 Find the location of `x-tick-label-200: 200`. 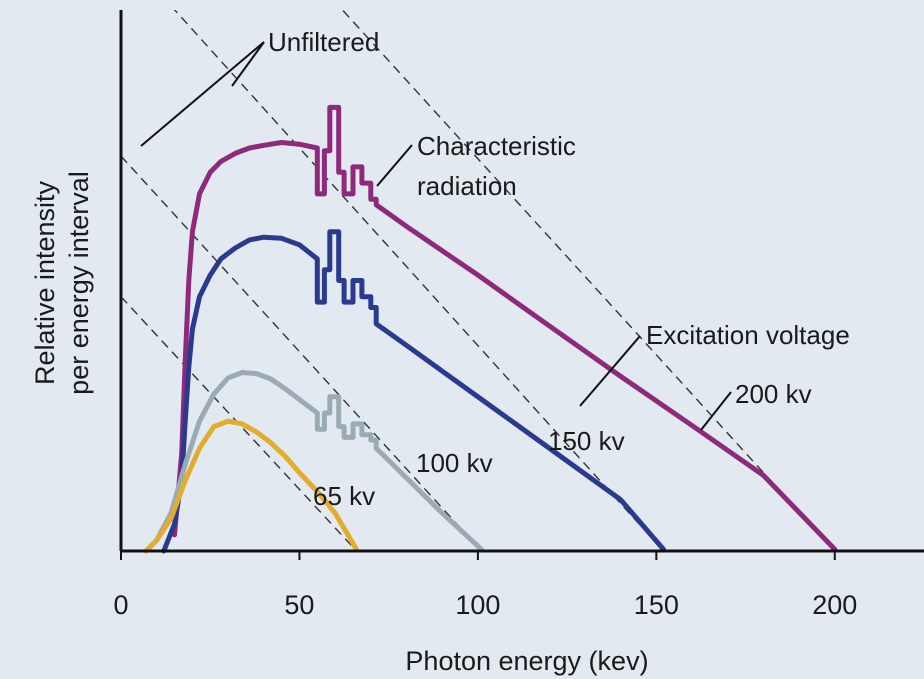

x-tick-label-200: 200 is located at coordinates (834, 605).